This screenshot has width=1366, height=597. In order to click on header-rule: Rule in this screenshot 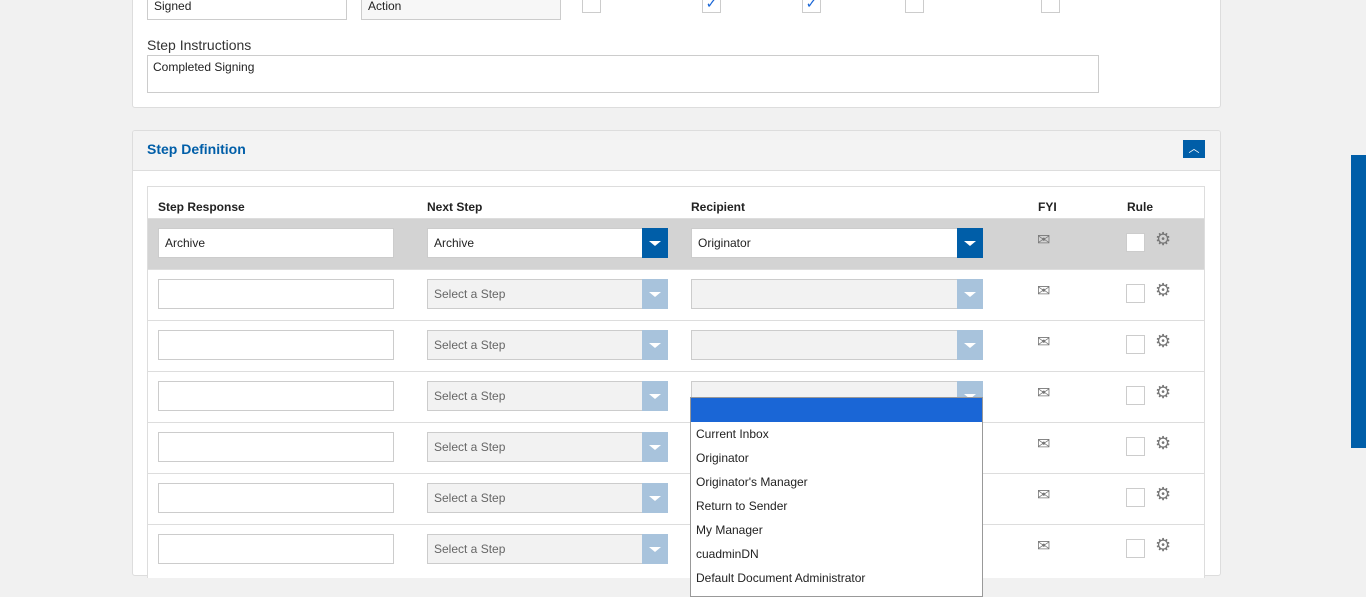, I will do `click(1140, 207)`.